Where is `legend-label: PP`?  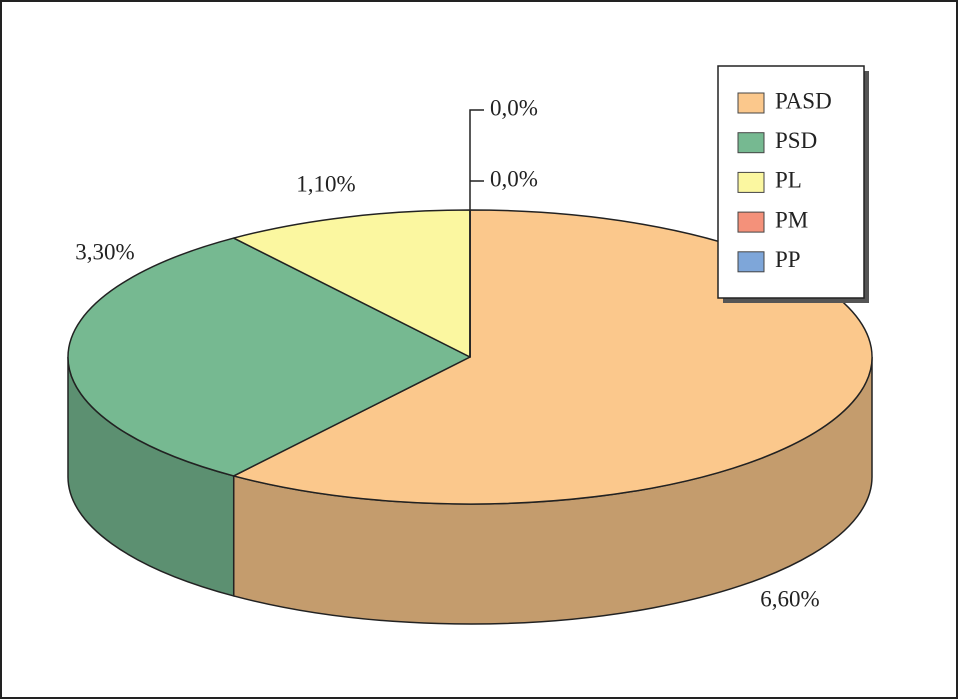
legend-label: PP is located at coordinates (788, 259).